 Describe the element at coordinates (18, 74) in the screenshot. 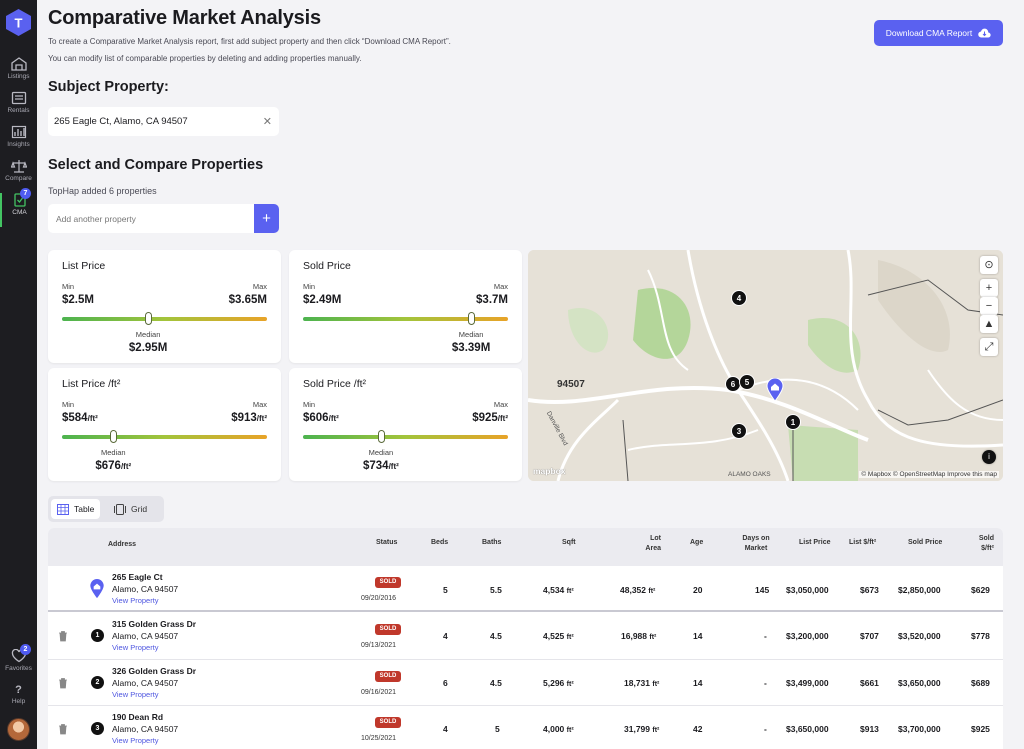

I see `sidebar-item-listings: Listings` at that location.